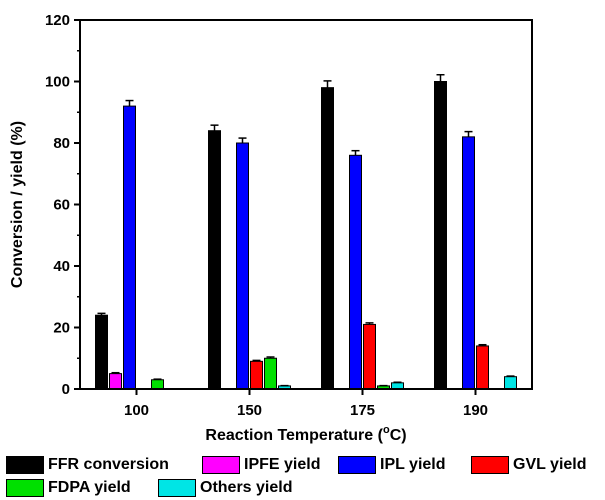 The image size is (605, 500). I want to click on legend-label: IPFE yield, so click(282, 464).